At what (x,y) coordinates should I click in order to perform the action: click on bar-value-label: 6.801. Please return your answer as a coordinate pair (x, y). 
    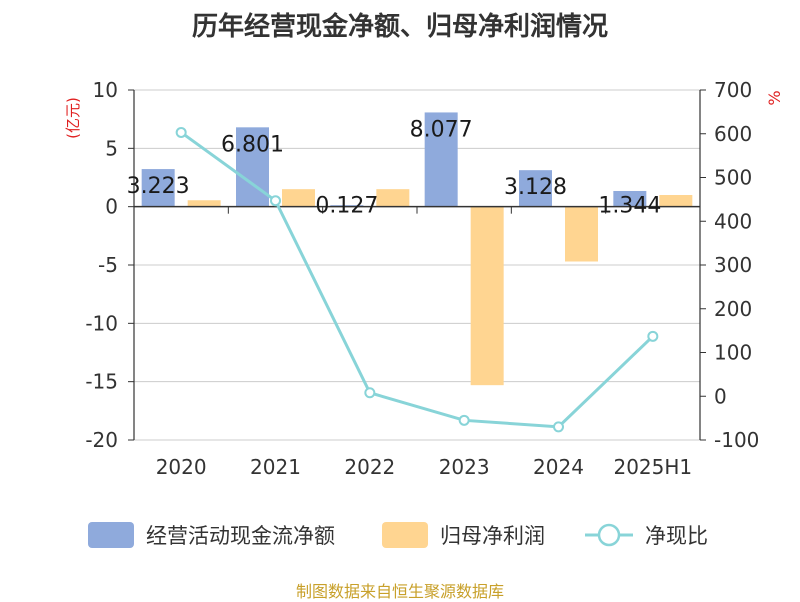
    Looking at the image, I should click on (252, 144).